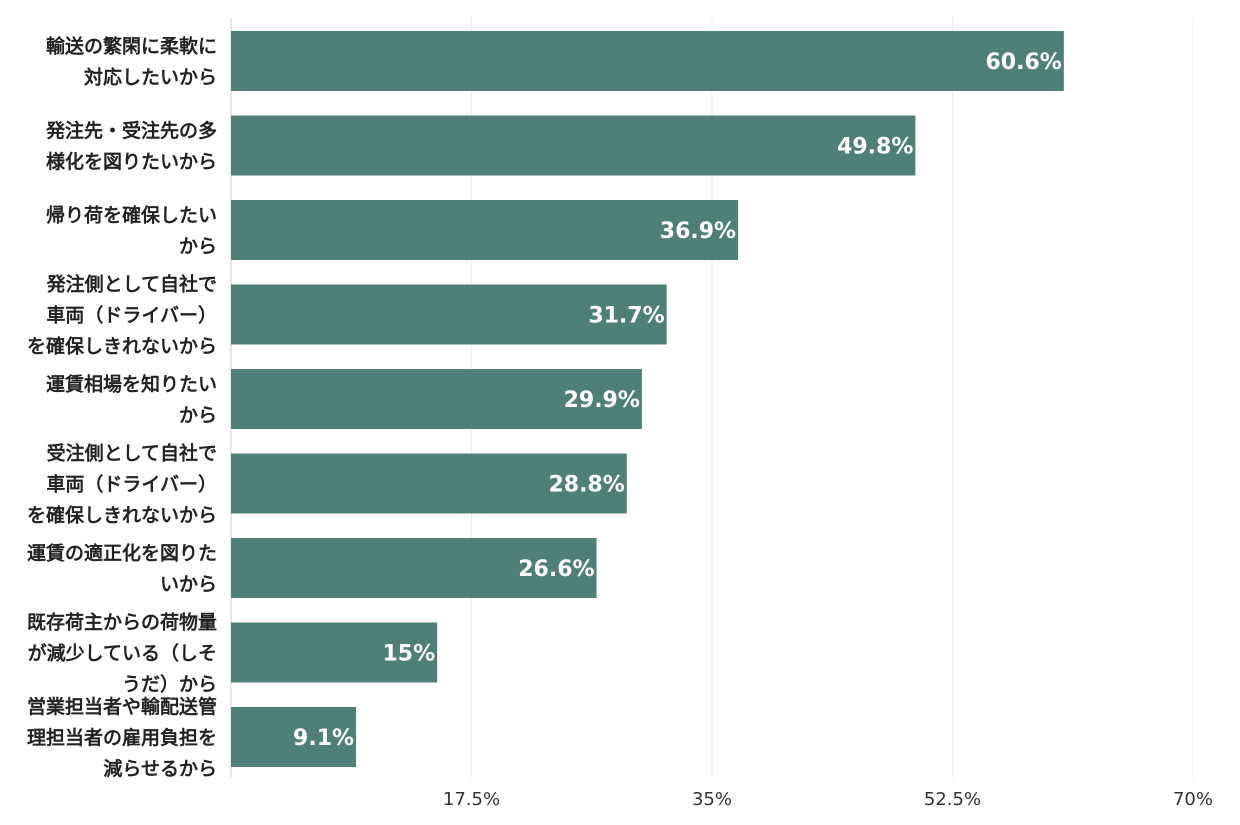 This screenshot has height=825, width=1240. I want to click on x-tick-label: 52.5%, so click(952, 799).